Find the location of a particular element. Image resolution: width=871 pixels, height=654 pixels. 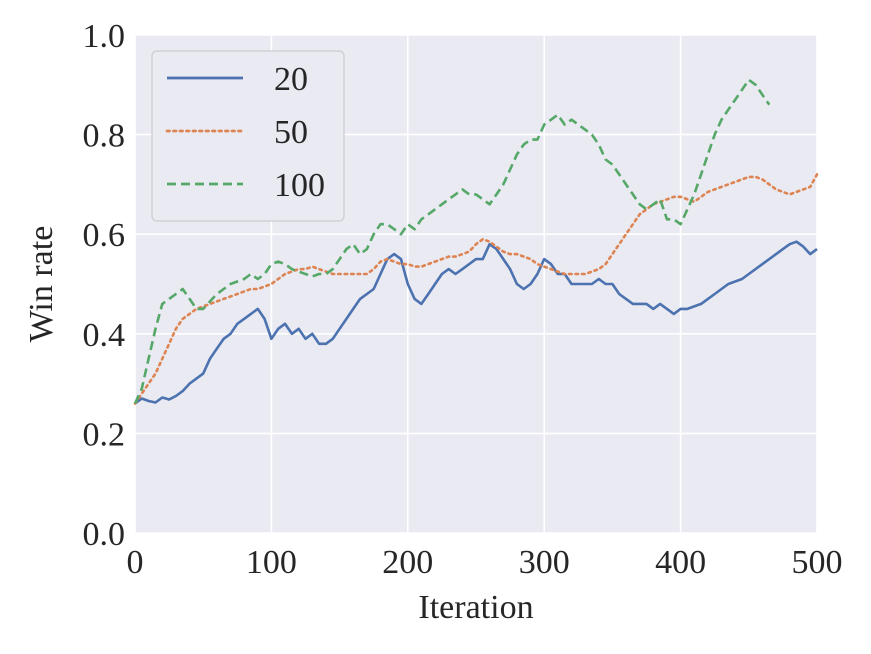

y-tick-label: 0.0 is located at coordinates (104, 534).